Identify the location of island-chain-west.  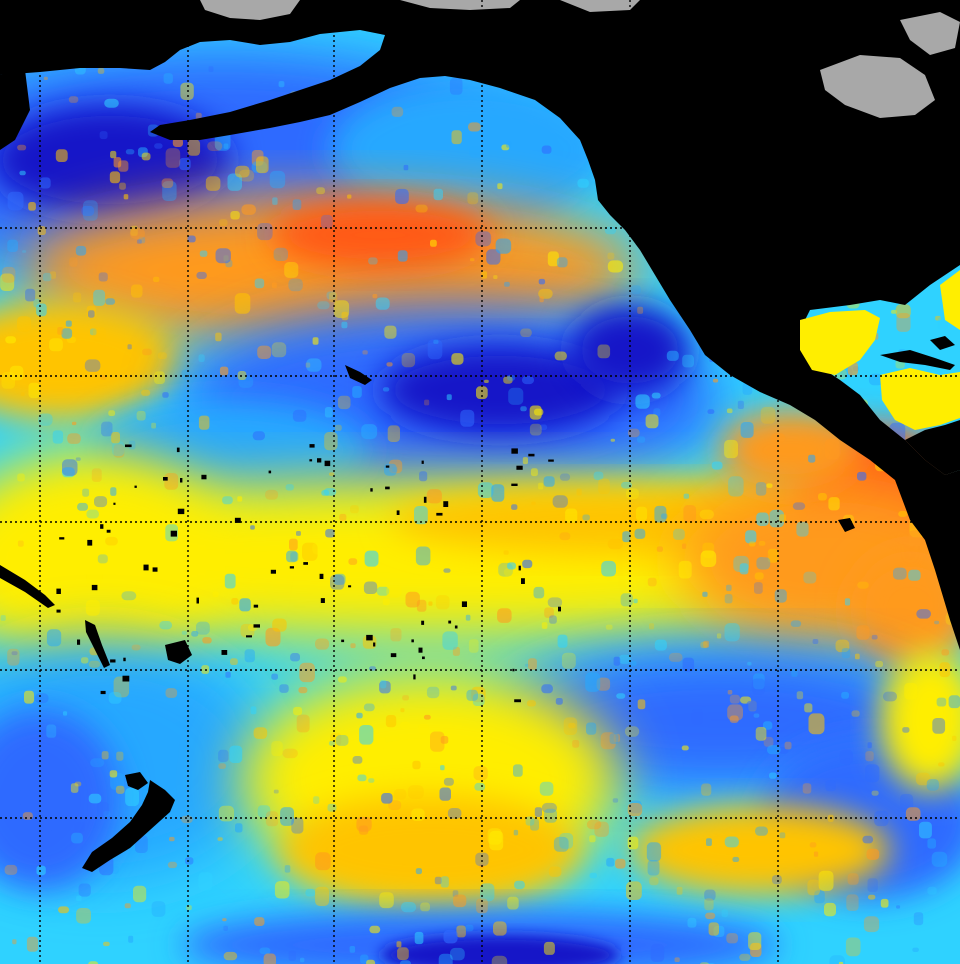
(97, 644).